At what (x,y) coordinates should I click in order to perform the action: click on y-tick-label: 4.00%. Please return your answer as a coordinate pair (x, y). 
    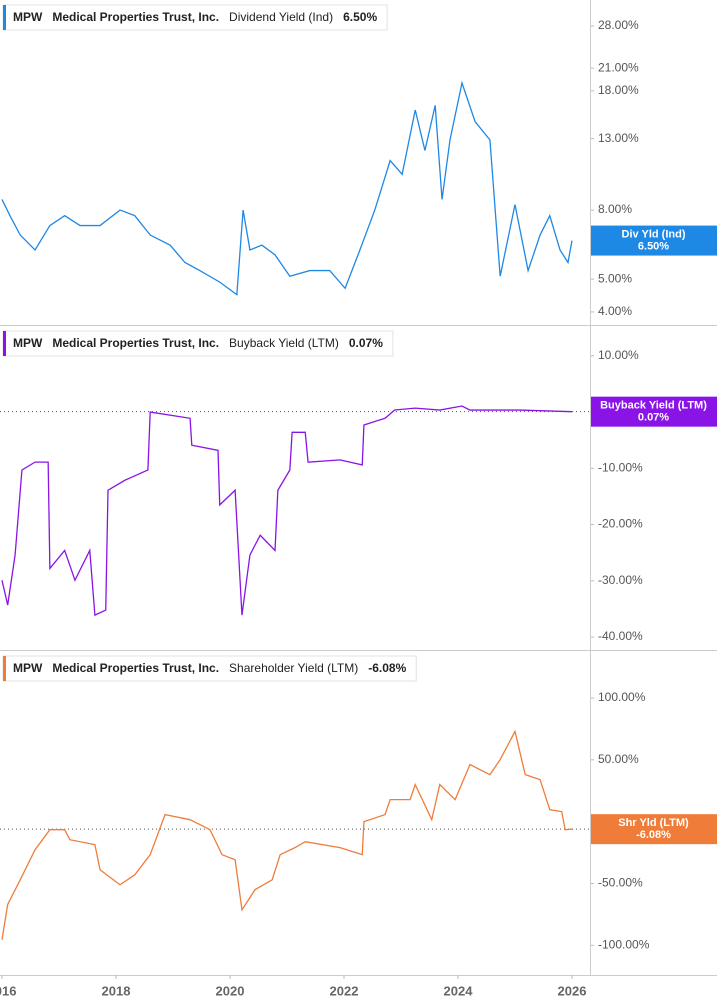
    Looking at the image, I should click on (615, 311).